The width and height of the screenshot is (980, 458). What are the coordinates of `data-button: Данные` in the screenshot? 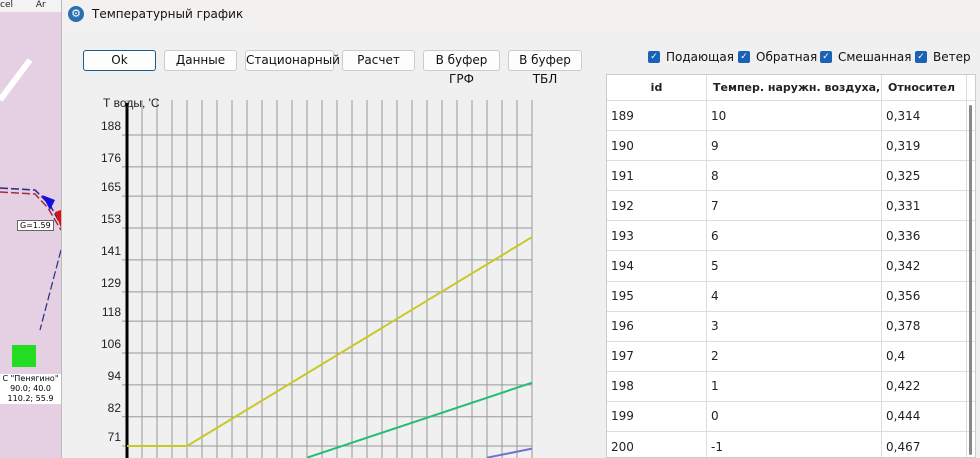 It's located at (200, 60).